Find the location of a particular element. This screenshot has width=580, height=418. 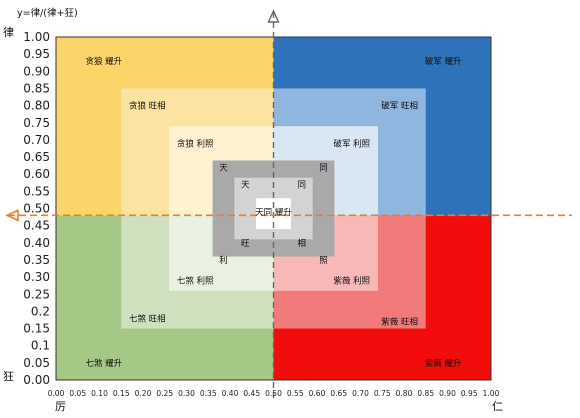

x-tick-label: 1.00 is located at coordinates (491, 393).